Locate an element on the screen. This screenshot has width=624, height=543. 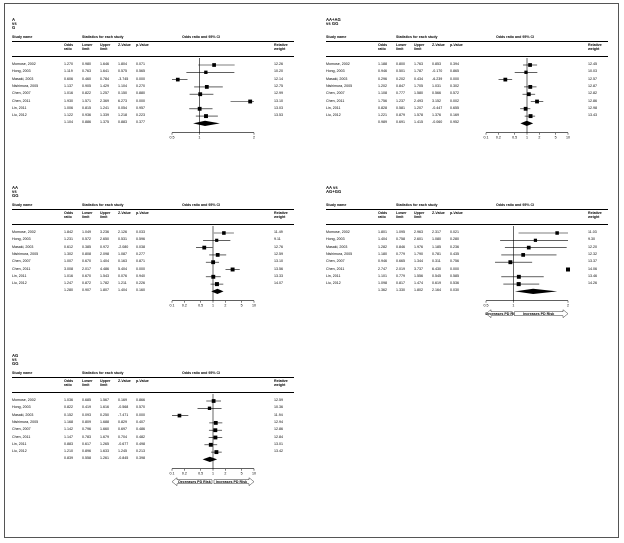
value-or: 1.122 is located at coordinates (68, 115).